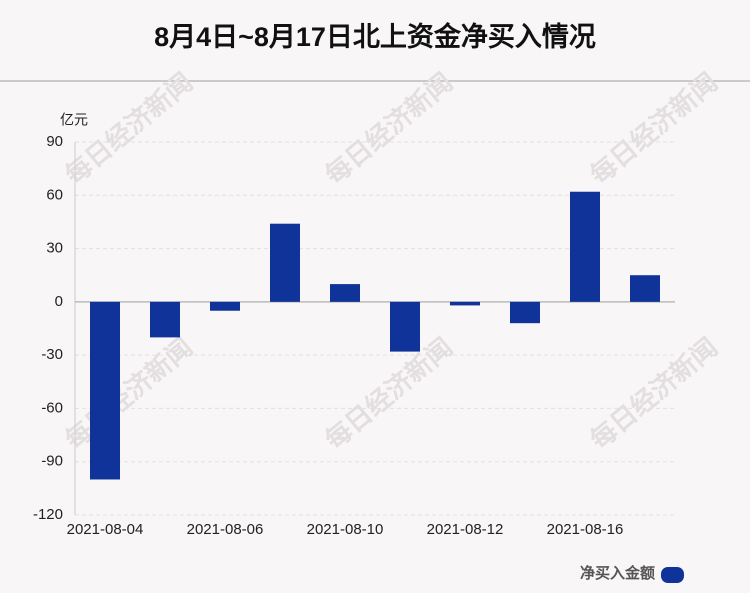 The width and height of the screenshot is (750, 593). Describe the element at coordinates (74, 120) in the screenshot. I see `y-unit: 亿元` at that location.